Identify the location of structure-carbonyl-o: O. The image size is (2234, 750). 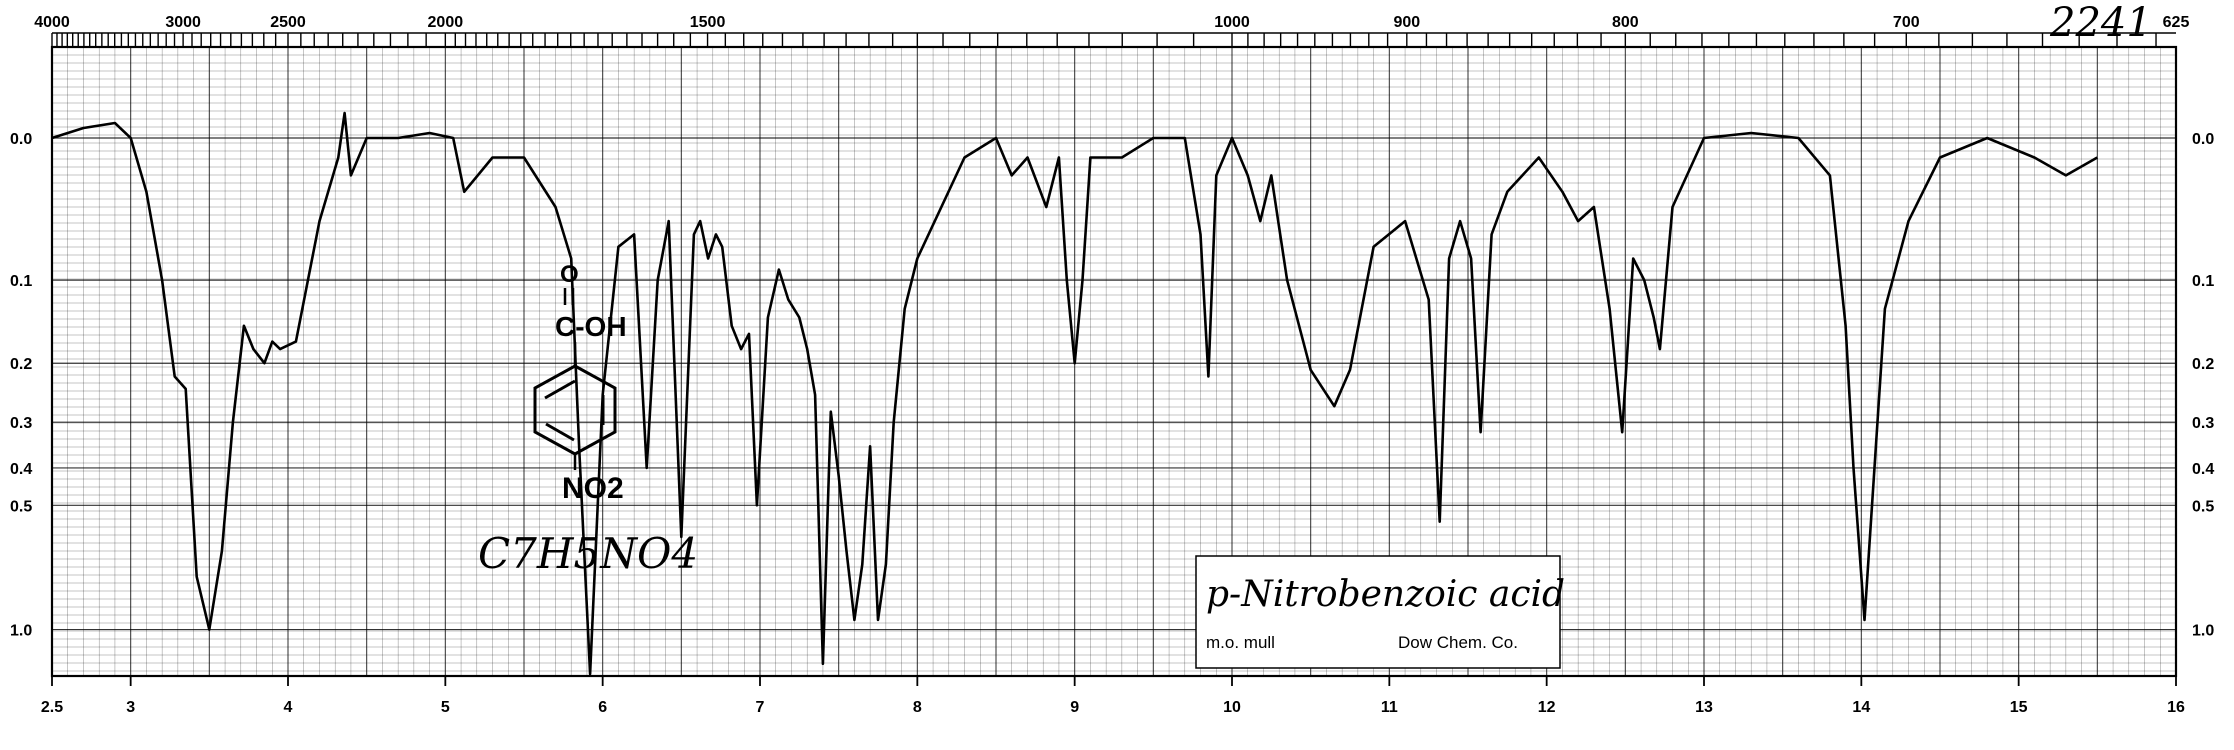
(569, 274).